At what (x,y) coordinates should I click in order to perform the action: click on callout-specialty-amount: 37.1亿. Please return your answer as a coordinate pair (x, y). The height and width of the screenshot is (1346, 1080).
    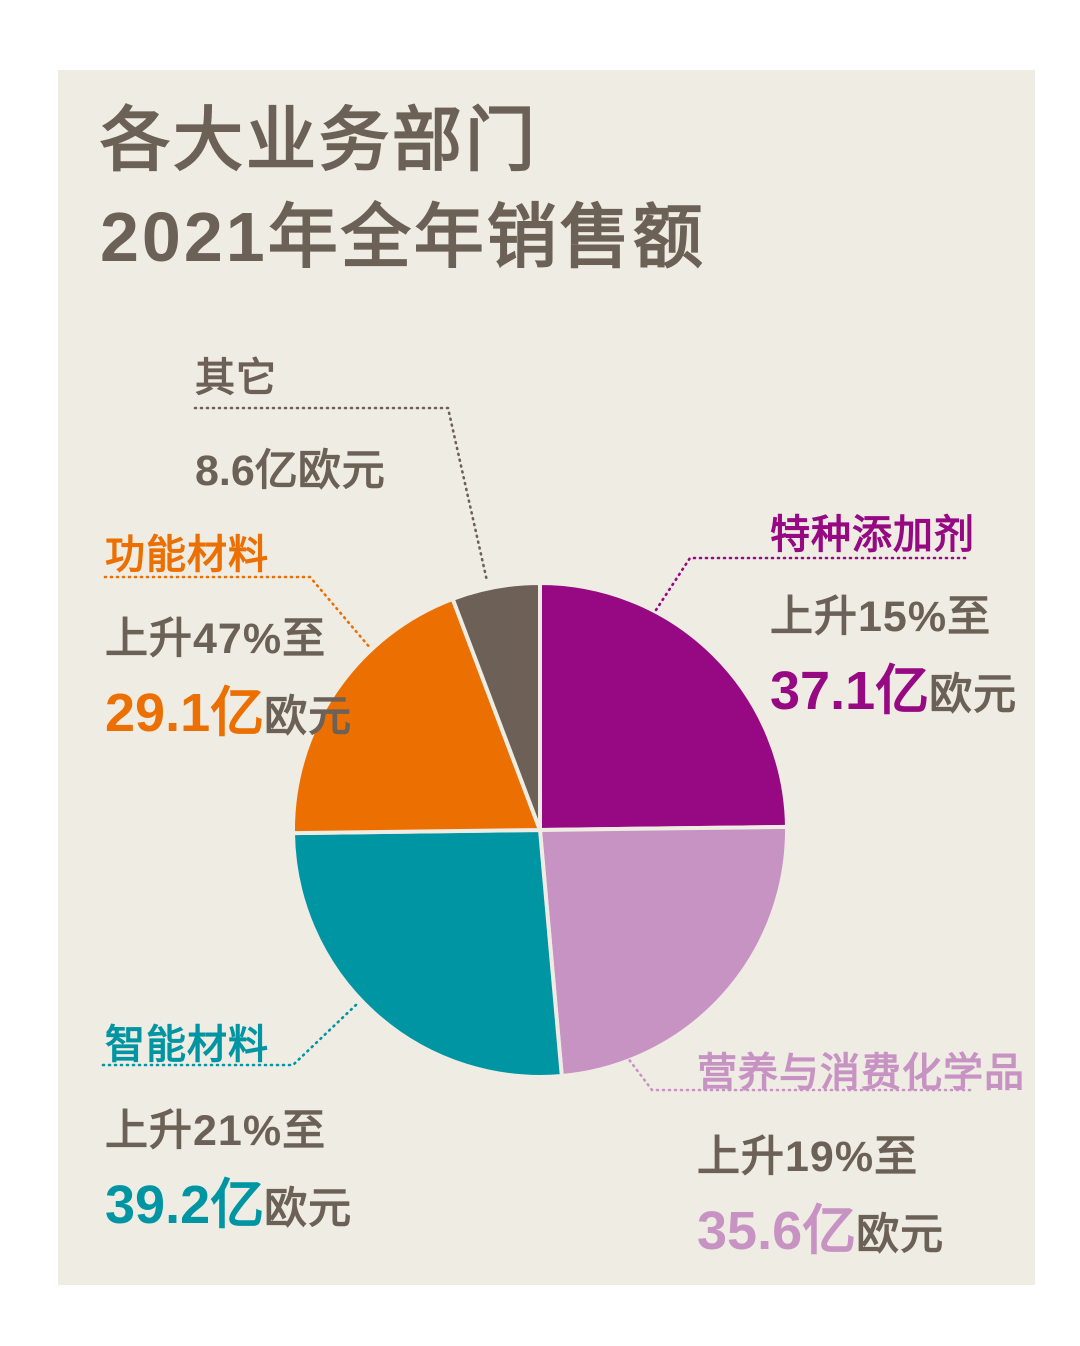
    Looking at the image, I should click on (850, 691).